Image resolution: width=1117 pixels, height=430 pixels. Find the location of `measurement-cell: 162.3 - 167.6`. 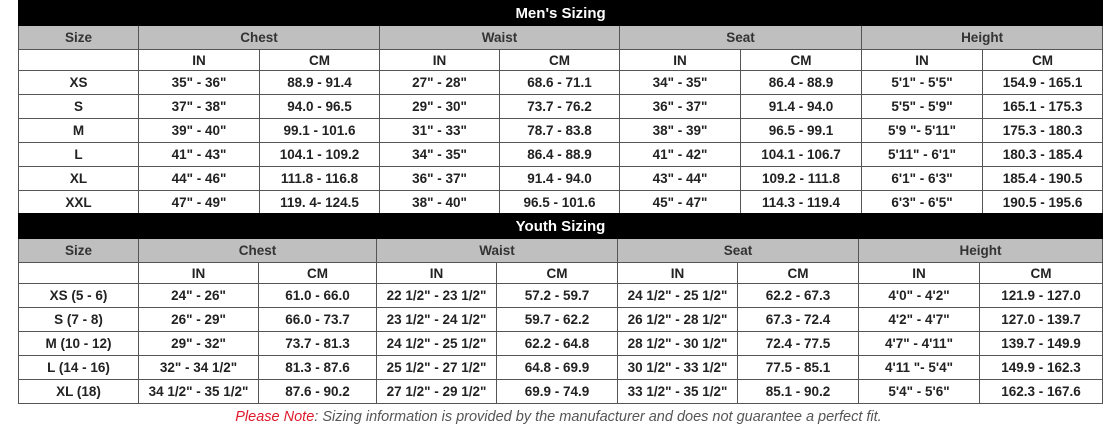

measurement-cell: 162.3 - 167.6 is located at coordinates (1041, 391).